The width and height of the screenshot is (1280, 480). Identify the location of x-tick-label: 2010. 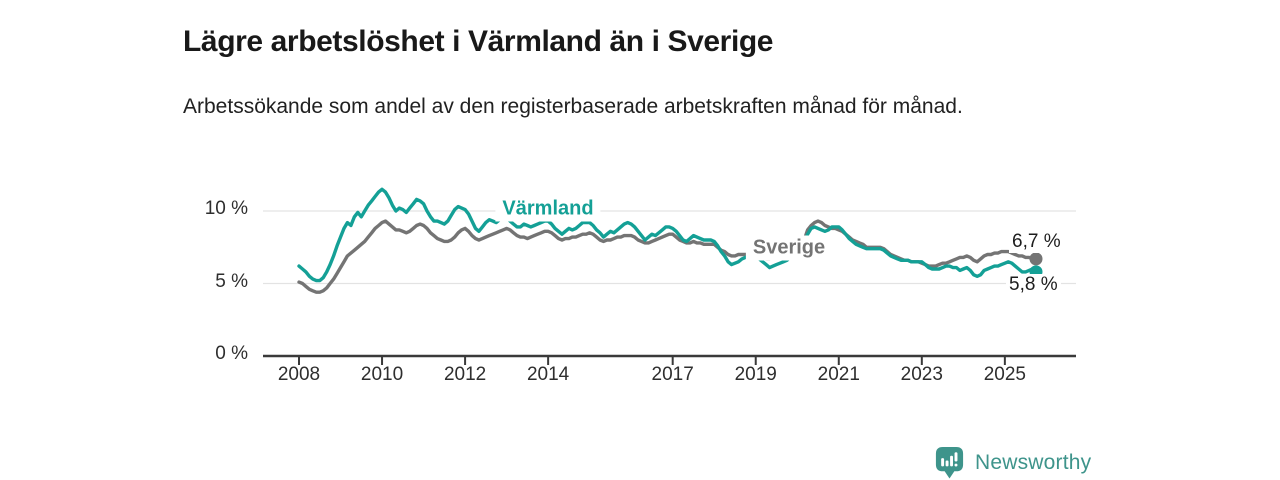
(382, 374).